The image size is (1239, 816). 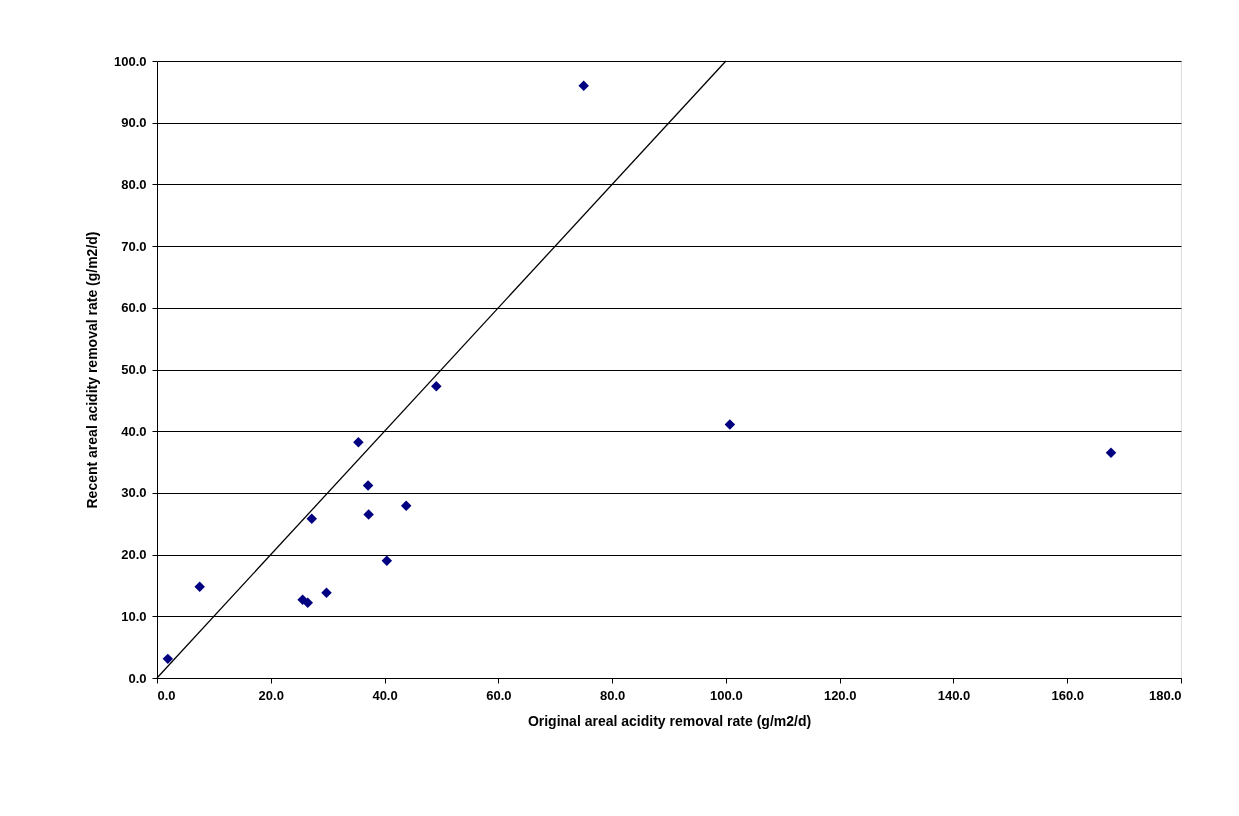 What do you see at coordinates (134, 246) in the screenshot?
I see `y-tick-label: 70.0` at bounding box center [134, 246].